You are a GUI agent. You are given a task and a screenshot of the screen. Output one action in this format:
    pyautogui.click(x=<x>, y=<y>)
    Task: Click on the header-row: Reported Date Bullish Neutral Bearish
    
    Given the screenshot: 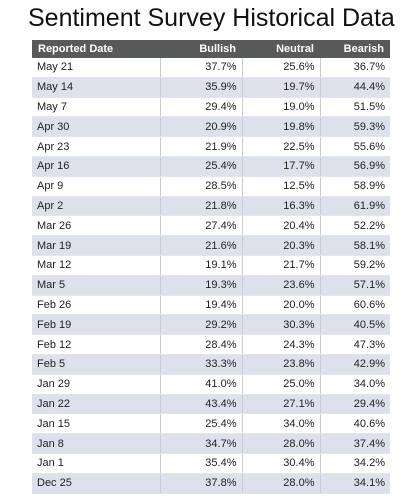 What is the action you would take?
    pyautogui.click(x=211, y=49)
    